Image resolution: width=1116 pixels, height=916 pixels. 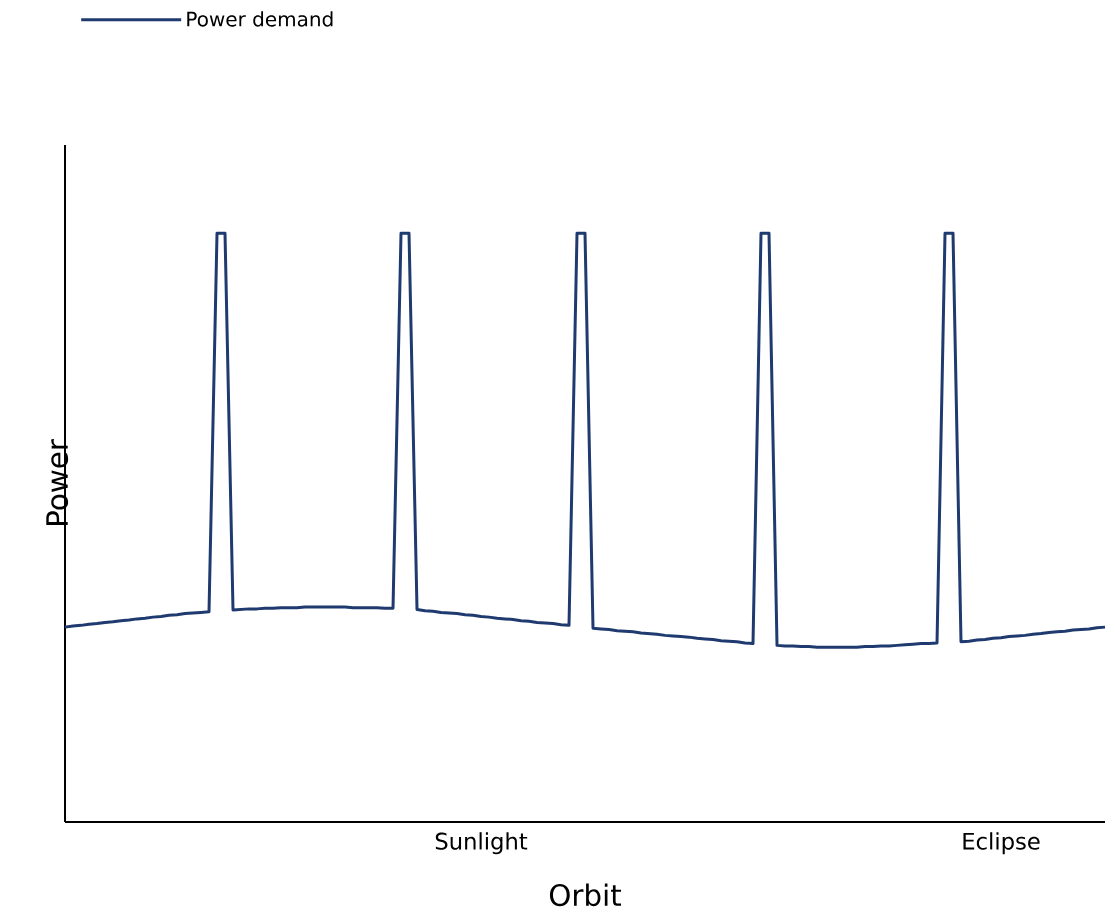 What do you see at coordinates (1001, 843) in the screenshot?
I see `x-tick-label: Eclipse` at bounding box center [1001, 843].